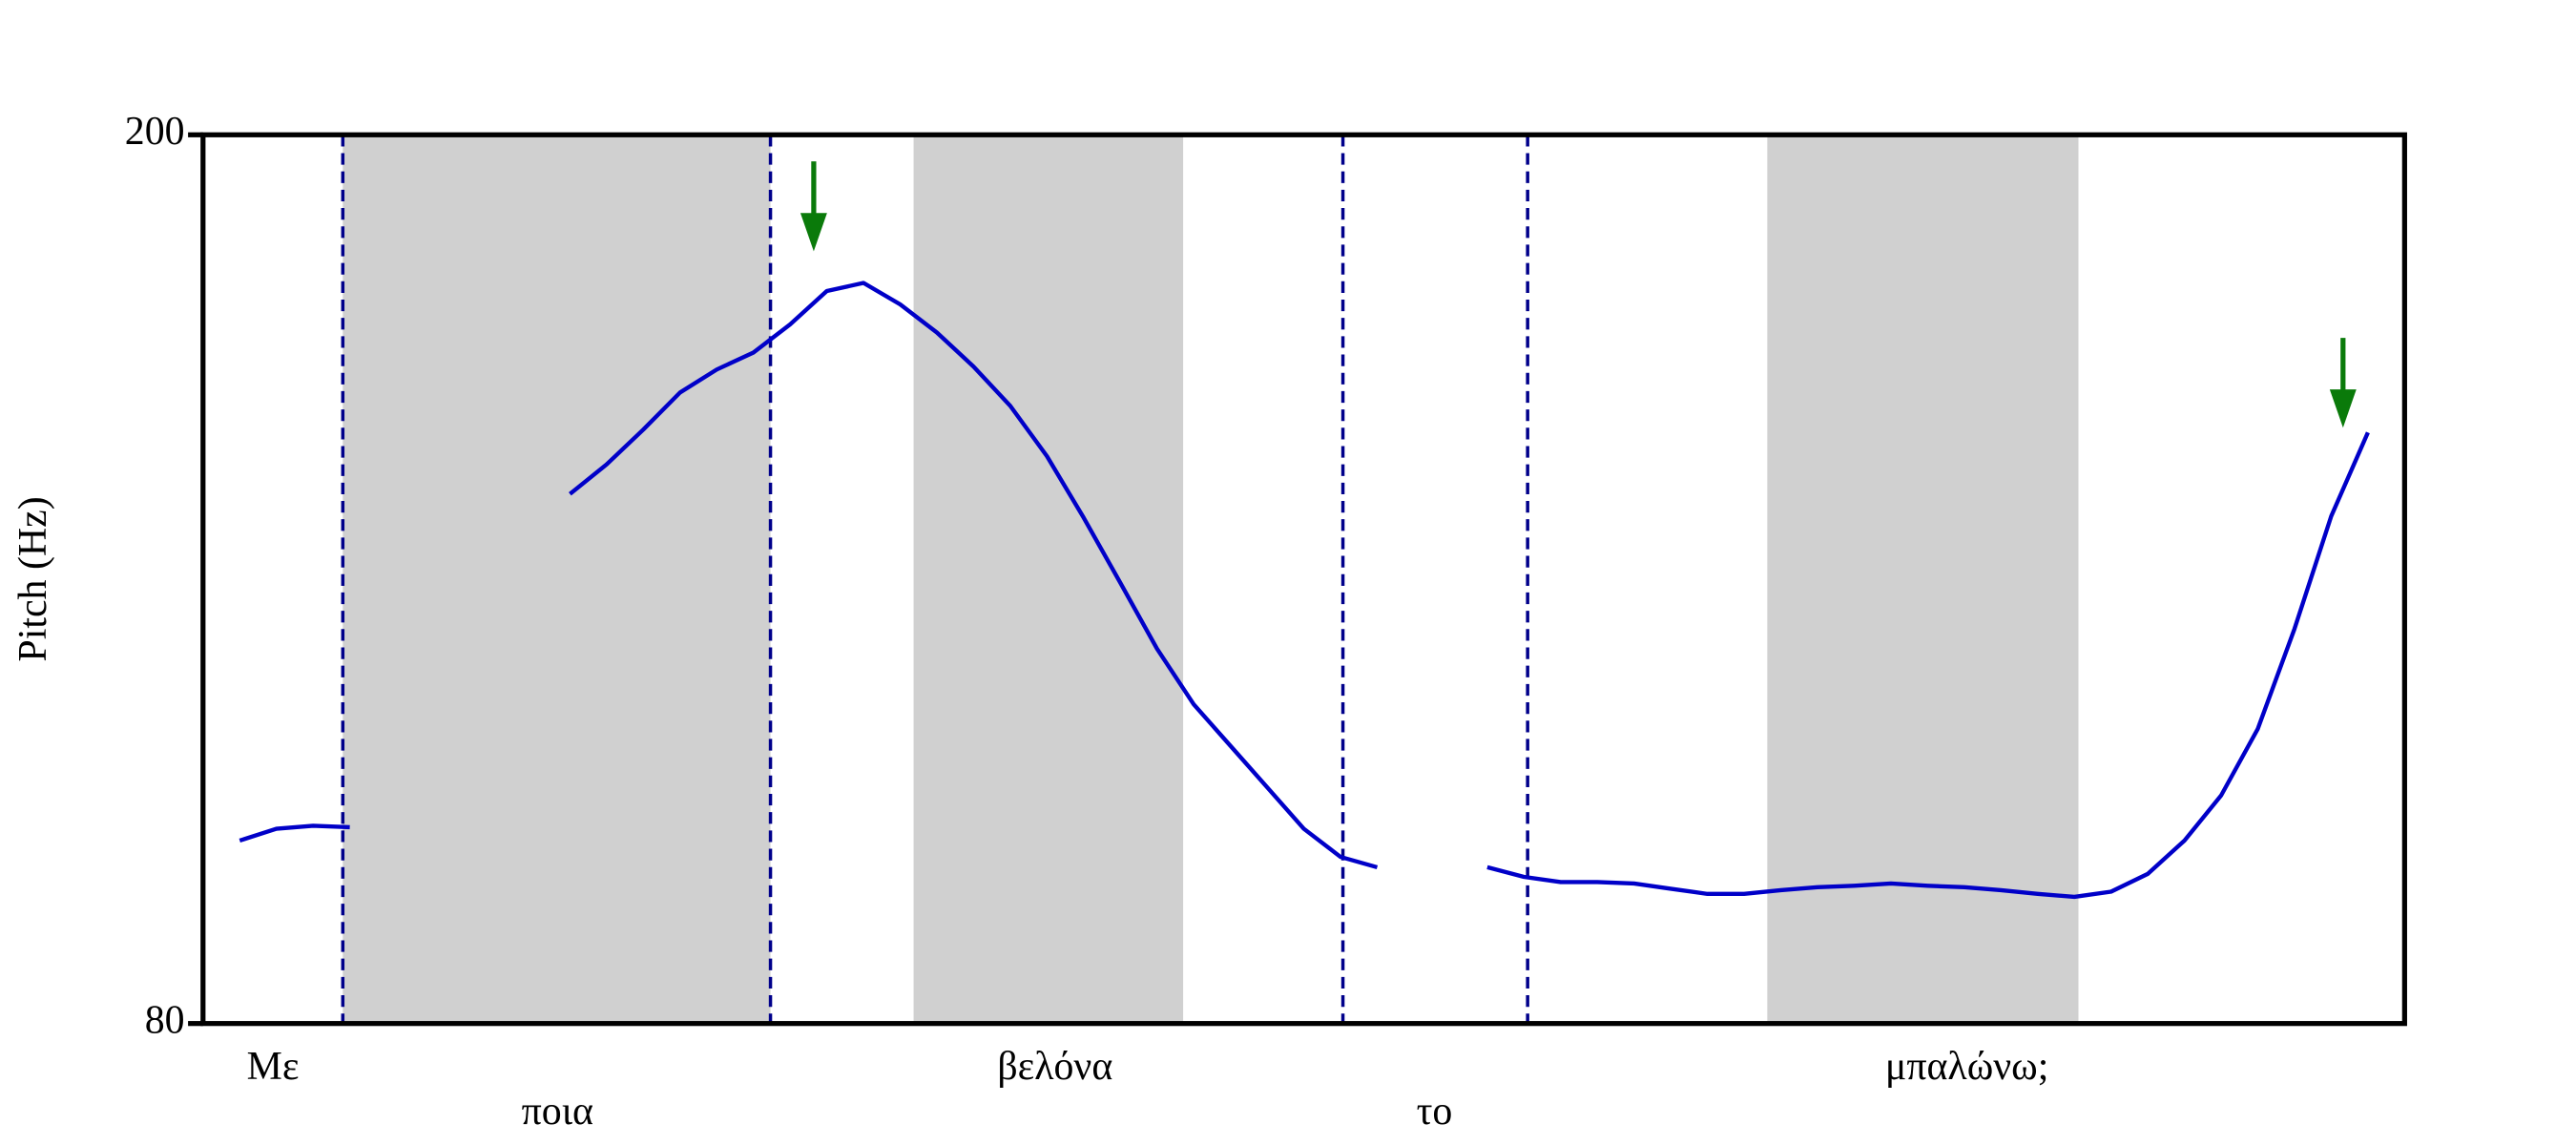  Describe the element at coordinates (557, 1112) in the screenshot. I see `word-label: ποια` at that location.